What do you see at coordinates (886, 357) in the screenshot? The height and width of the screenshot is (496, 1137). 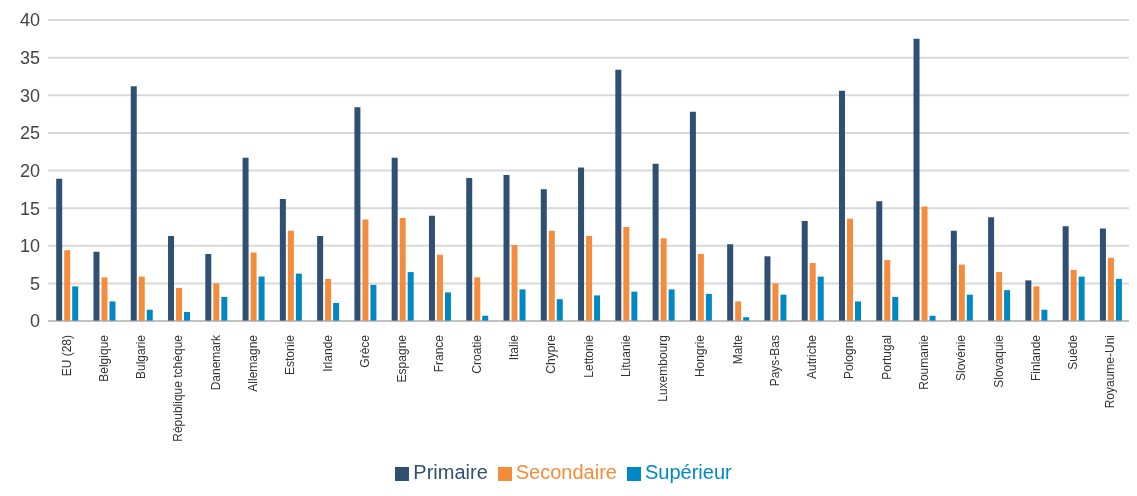 I see `x-tick-label: Portugal` at bounding box center [886, 357].